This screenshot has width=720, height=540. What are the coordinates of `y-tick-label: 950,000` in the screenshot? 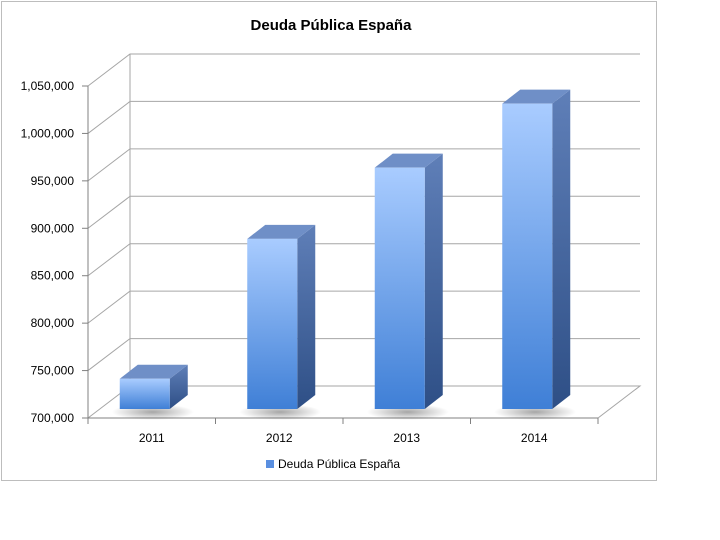 It's located at (53, 181).